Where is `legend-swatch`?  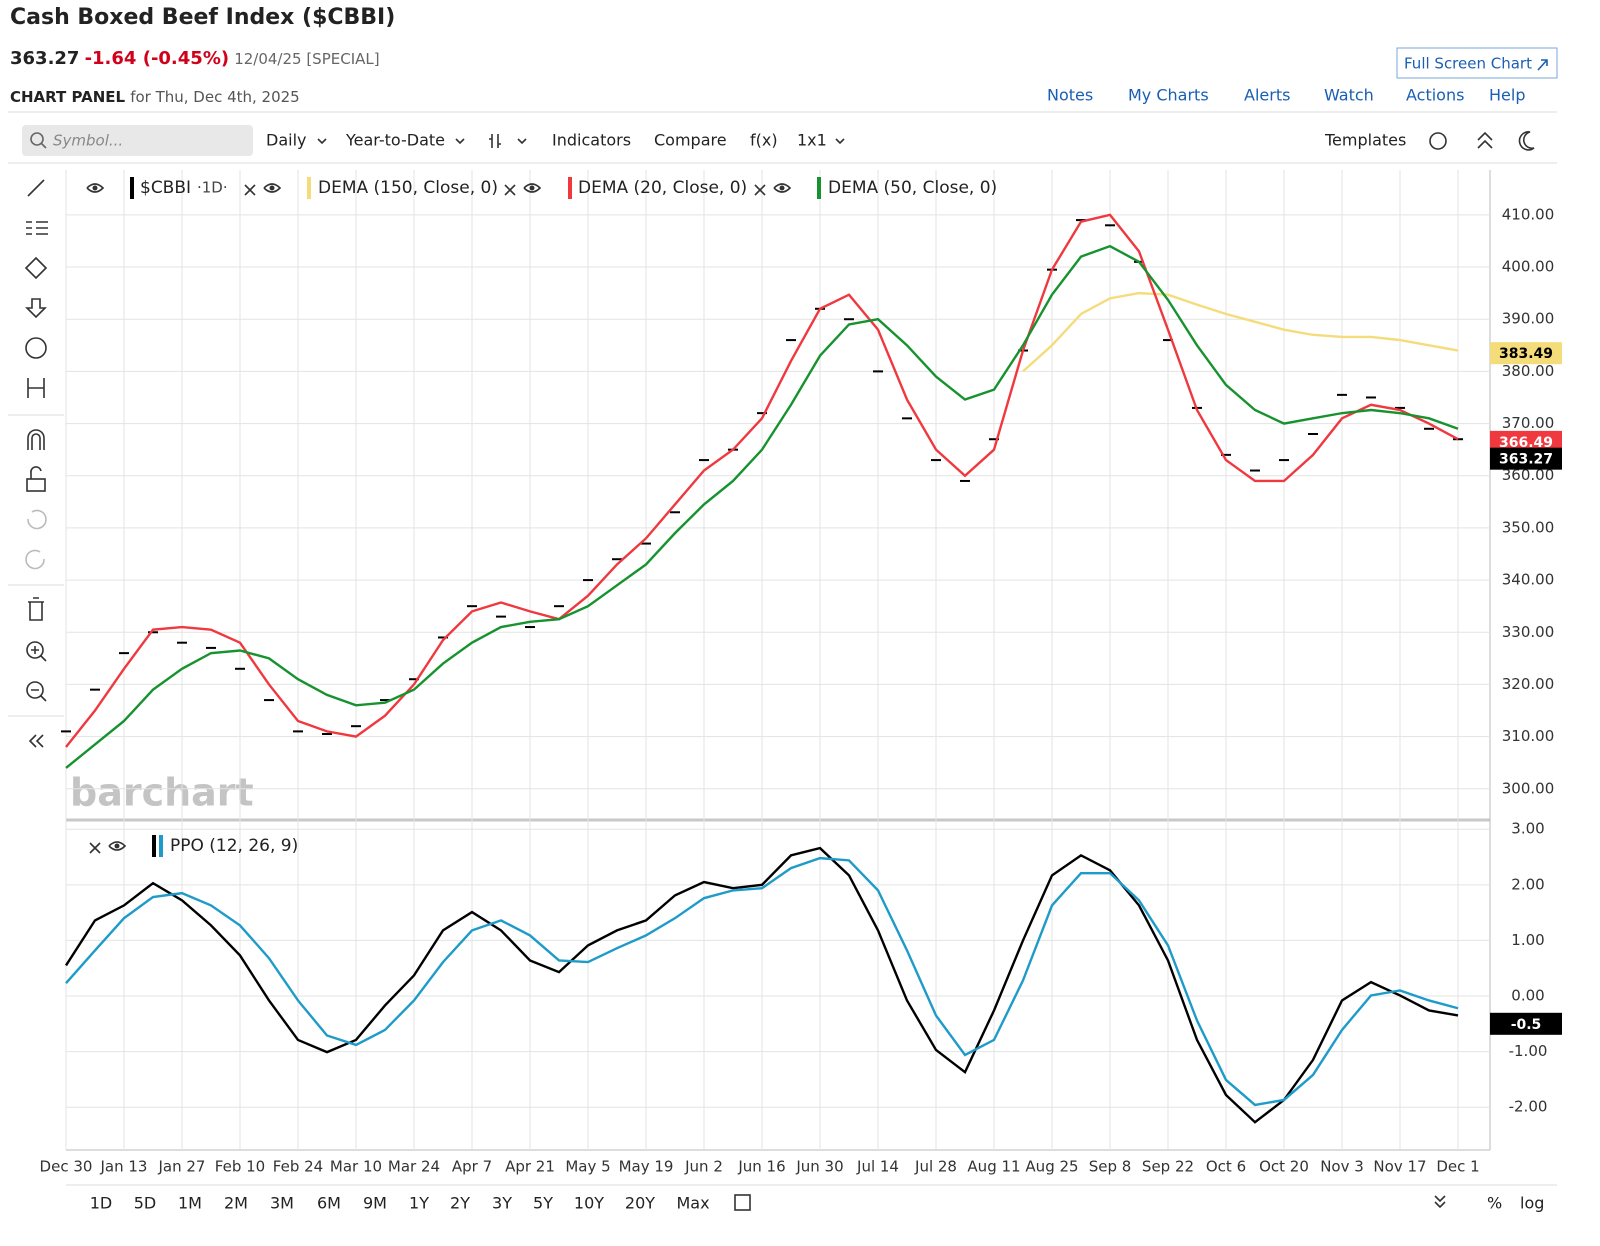 legend-swatch is located at coordinates (819, 188).